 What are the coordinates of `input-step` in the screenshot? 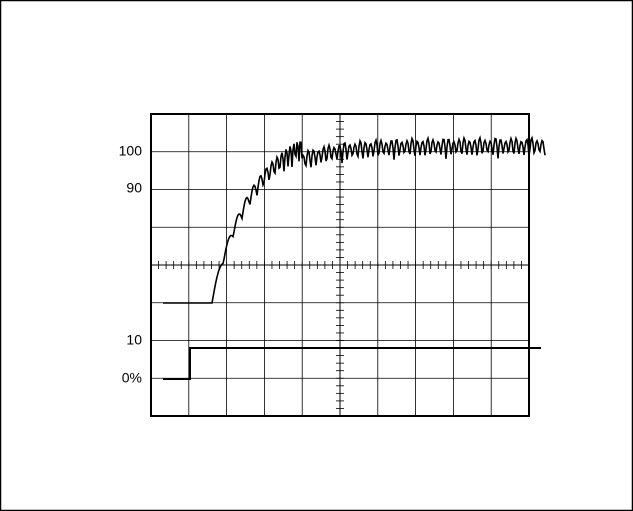 It's located at (352, 363).